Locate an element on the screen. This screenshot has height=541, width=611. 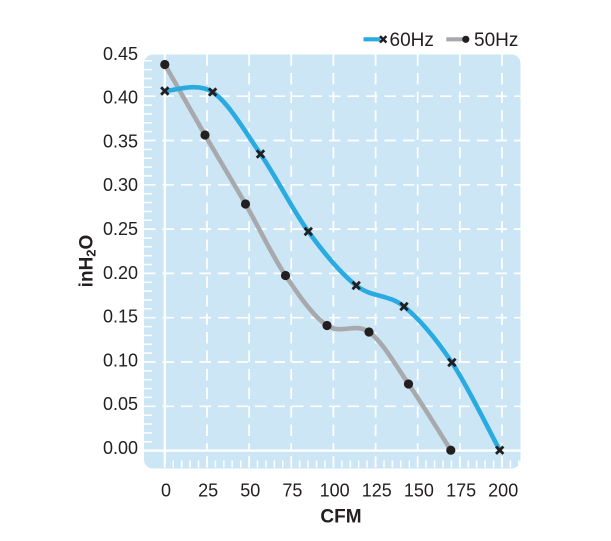
svg-text: 150 is located at coordinates (419, 491).